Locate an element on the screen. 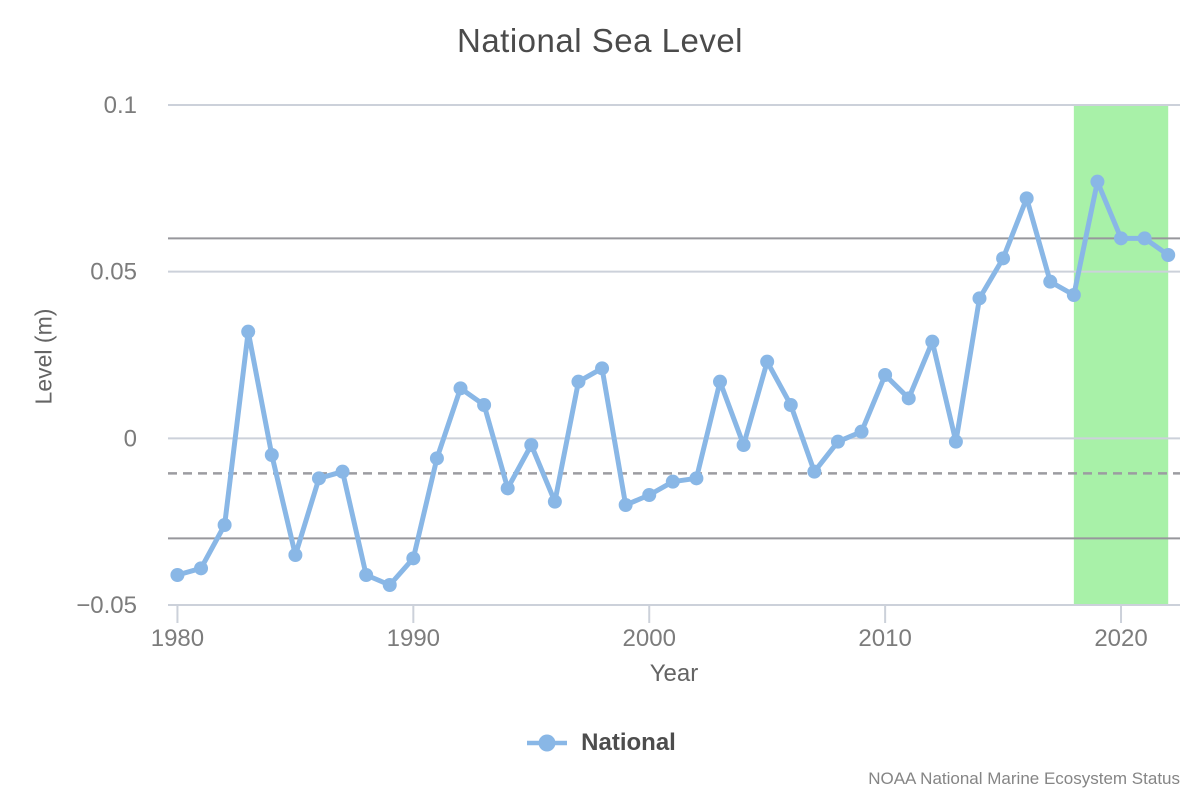 The width and height of the screenshot is (1200, 800). x-tick-label: 2000 is located at coordinates (649, 638).